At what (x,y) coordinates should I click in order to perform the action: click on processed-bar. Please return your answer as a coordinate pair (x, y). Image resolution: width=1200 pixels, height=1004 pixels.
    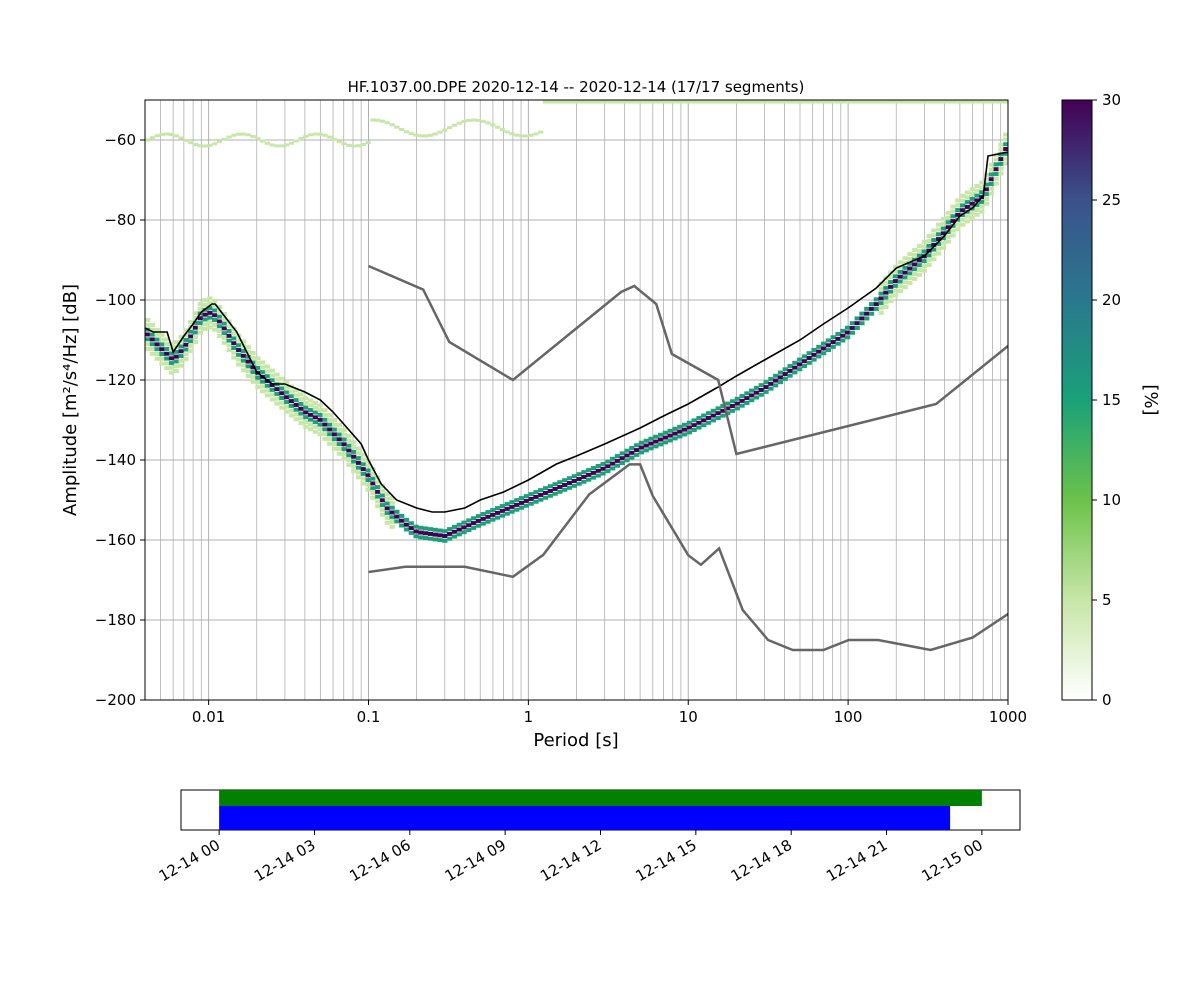
    Looking at the image, I should click on (585, 818).